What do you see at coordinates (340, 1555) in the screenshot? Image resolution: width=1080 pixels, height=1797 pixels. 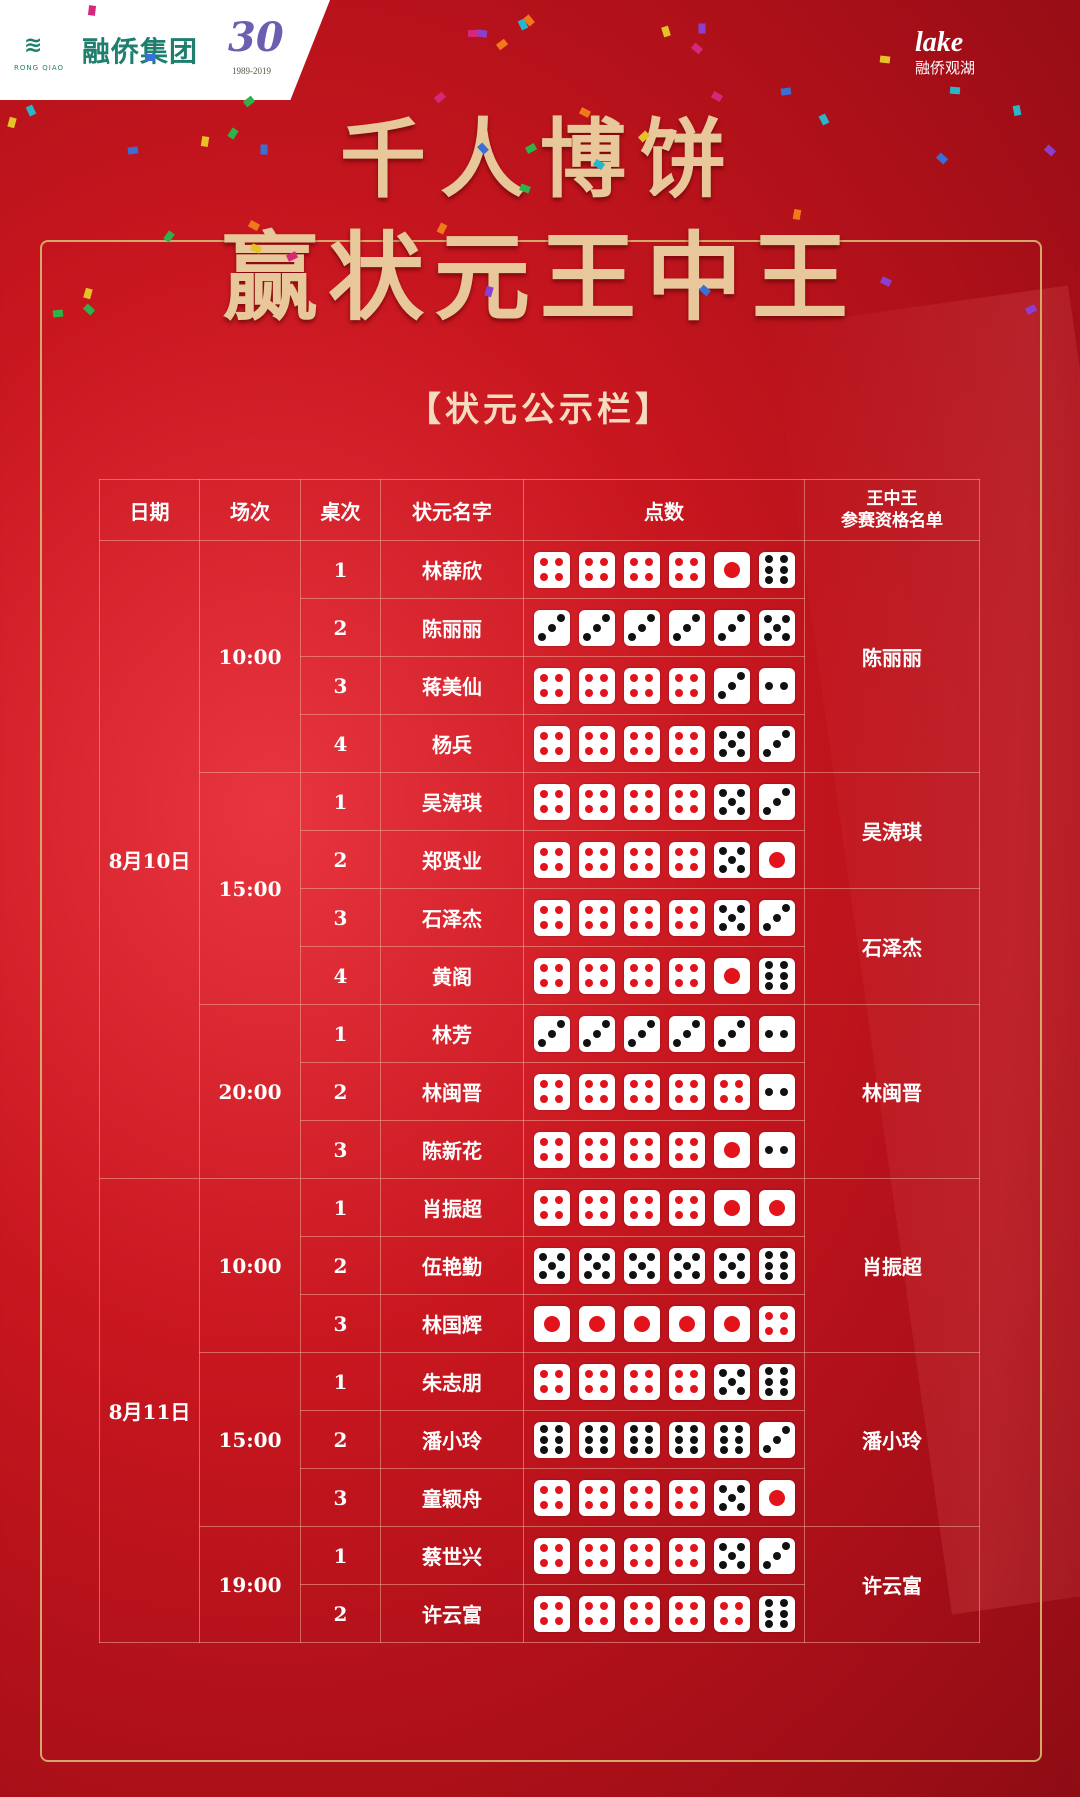 I see `table-number-cell: 1` at bounding box center [340, 1555].